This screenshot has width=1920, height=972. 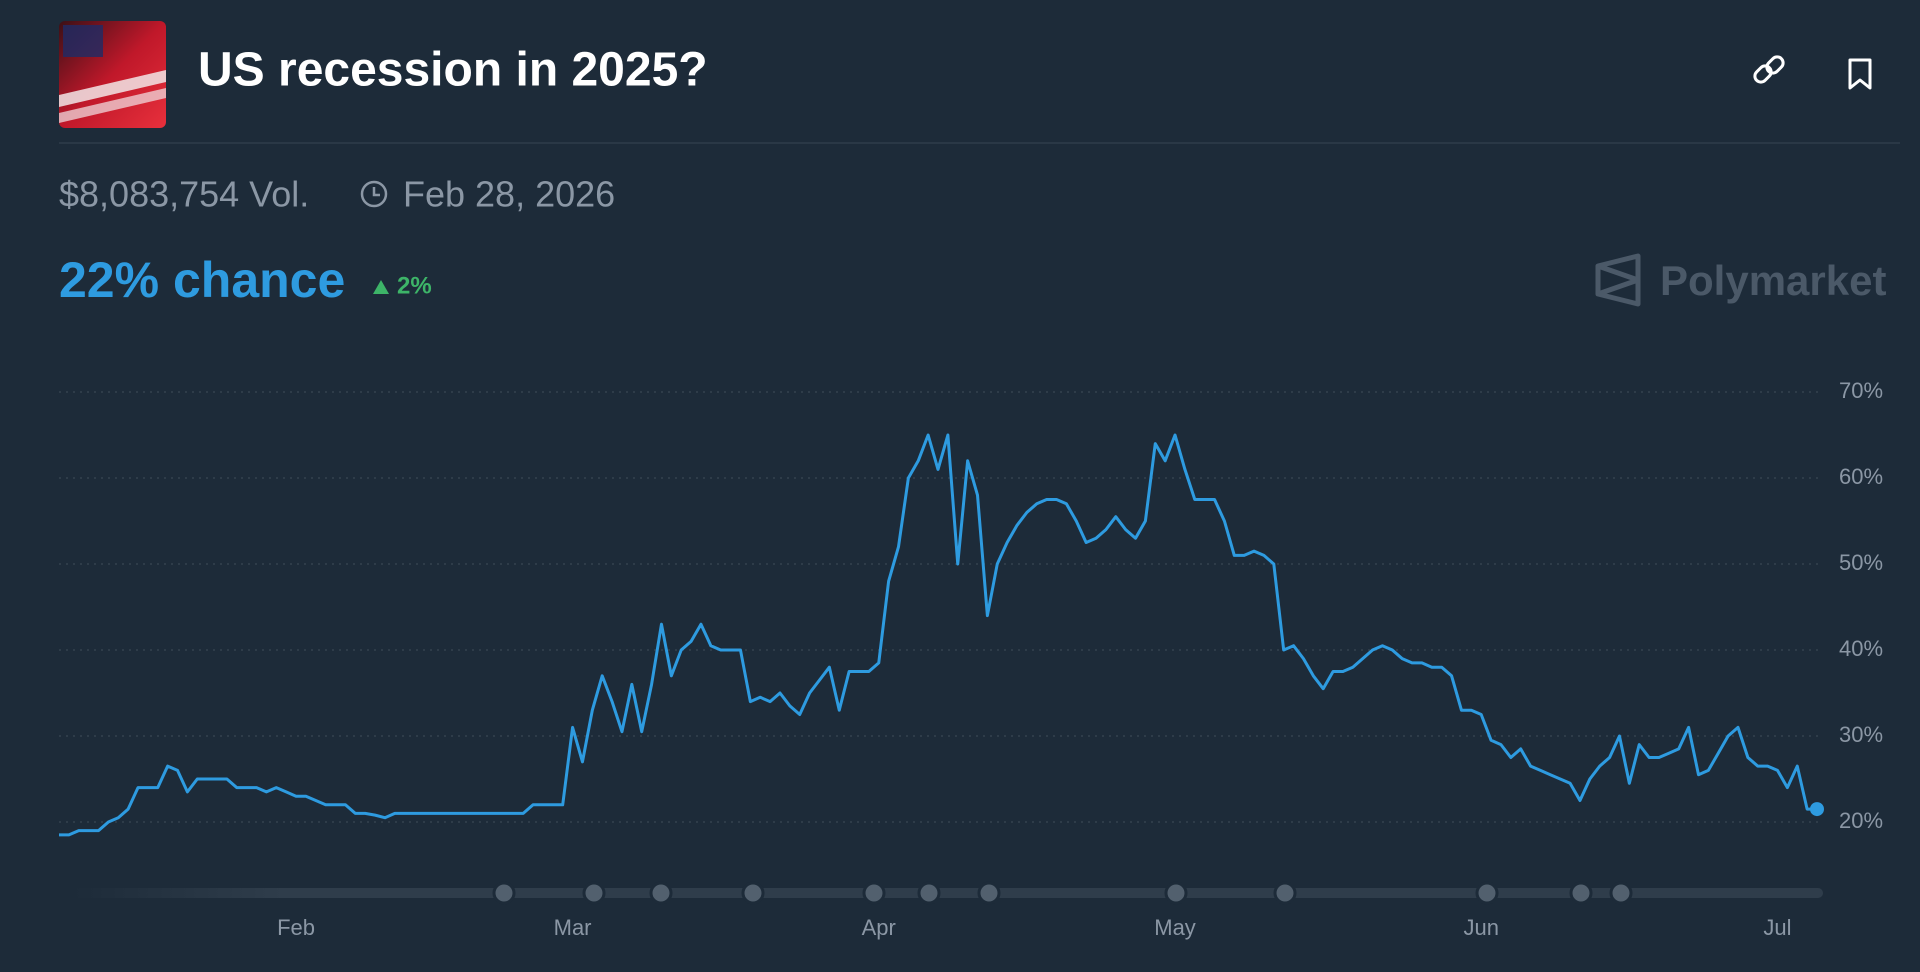 I want to click on y-tick-label: 30%, so click(x=1861, y=734).